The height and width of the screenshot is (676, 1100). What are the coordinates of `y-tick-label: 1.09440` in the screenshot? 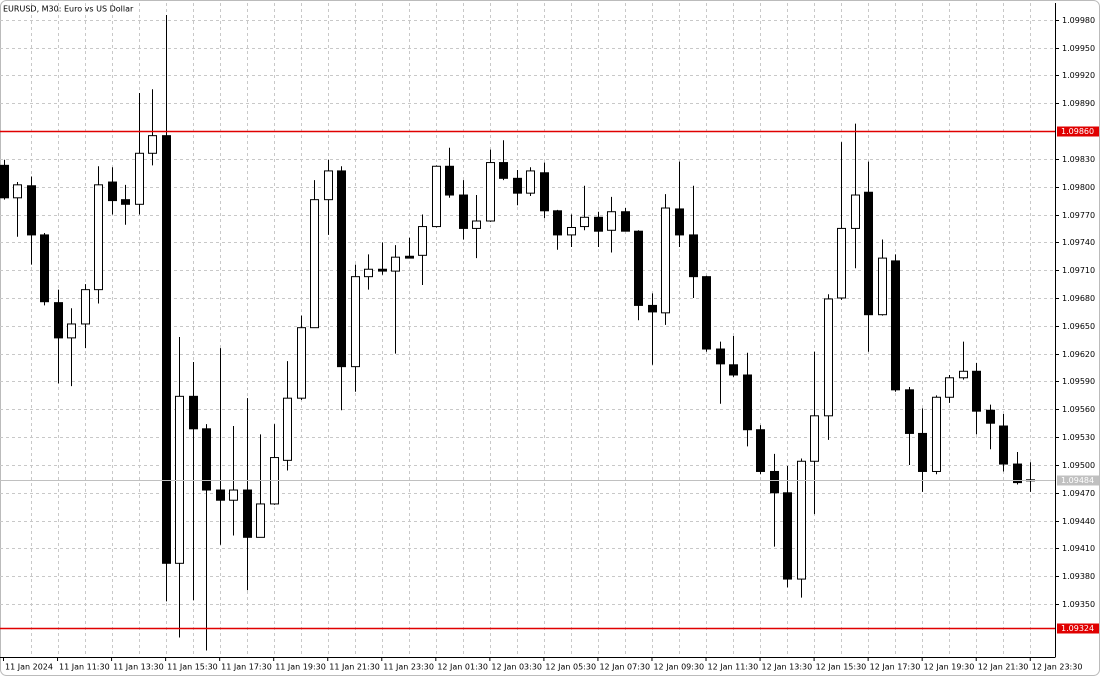 It's located at (1078, 521).